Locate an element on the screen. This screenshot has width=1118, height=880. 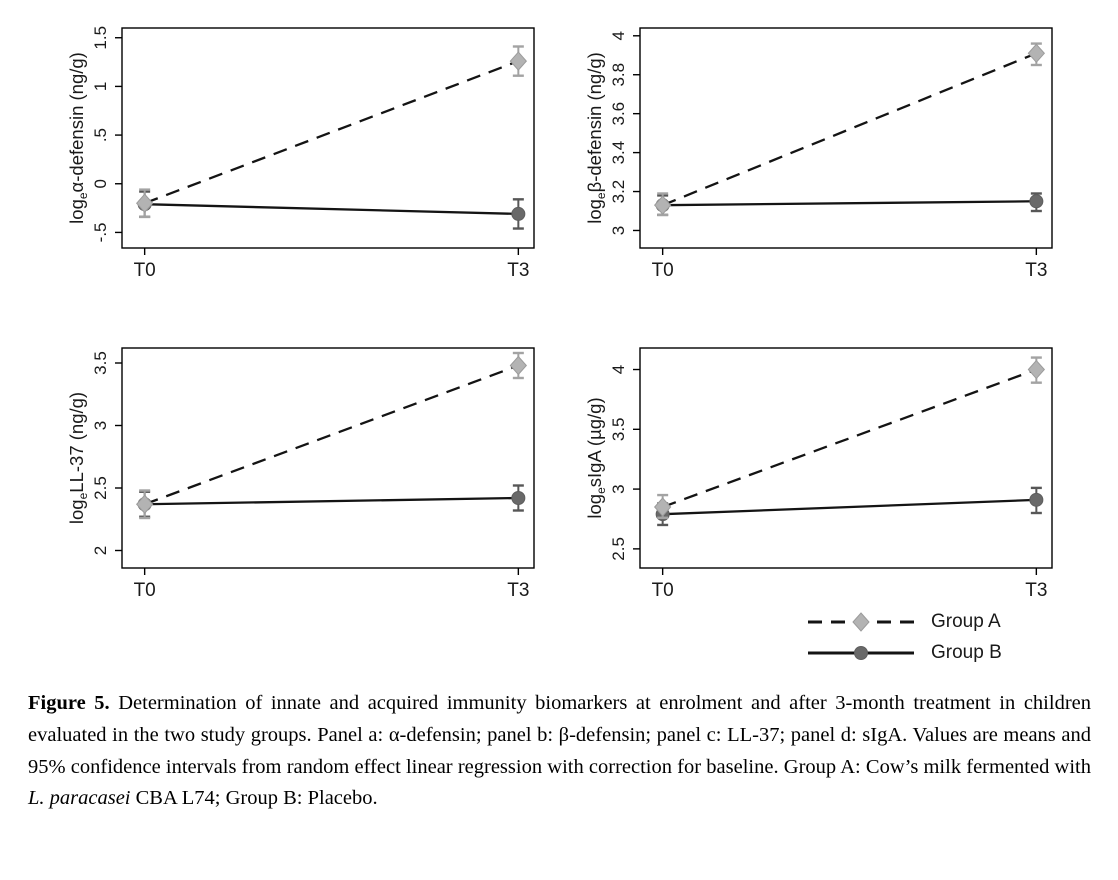
svg-text: 3.2 is located at coordinates (618, 192).